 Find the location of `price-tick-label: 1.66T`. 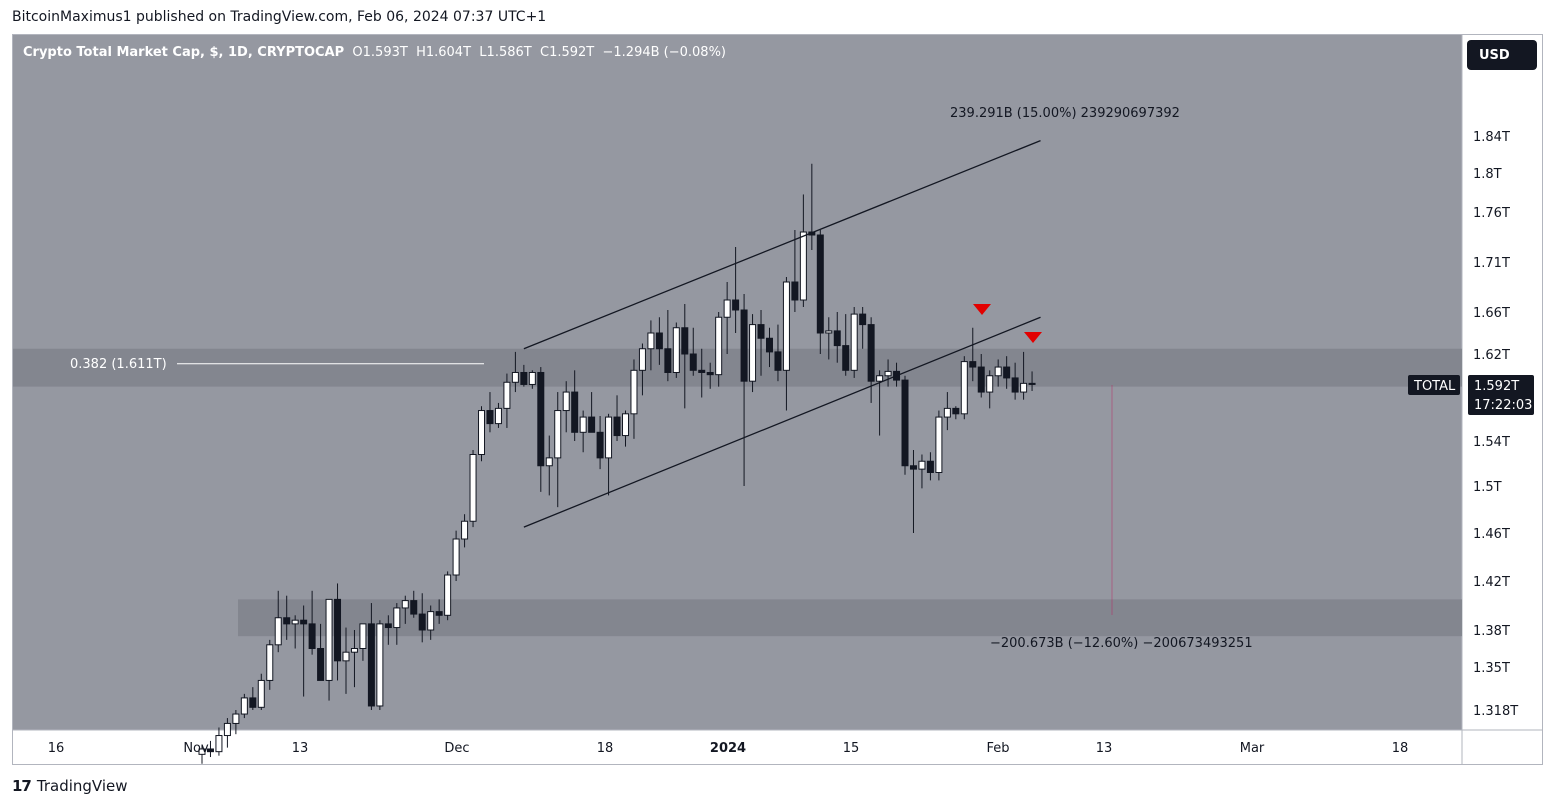

price-tick-label: 1.66T is located at coordinates (1491, 313).